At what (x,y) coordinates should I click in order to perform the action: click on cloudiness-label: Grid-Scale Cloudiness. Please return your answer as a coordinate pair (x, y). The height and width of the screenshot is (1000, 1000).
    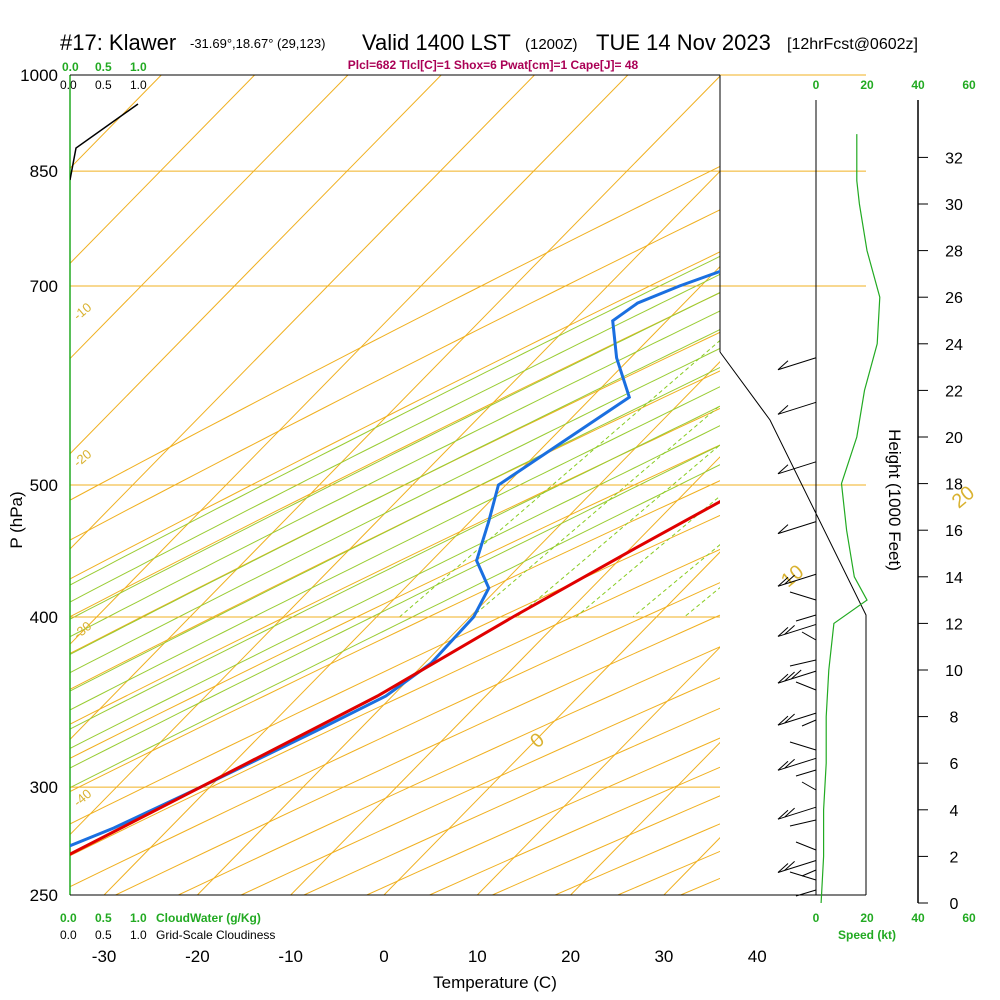
    Looking at the image, I should click on (215, 935).